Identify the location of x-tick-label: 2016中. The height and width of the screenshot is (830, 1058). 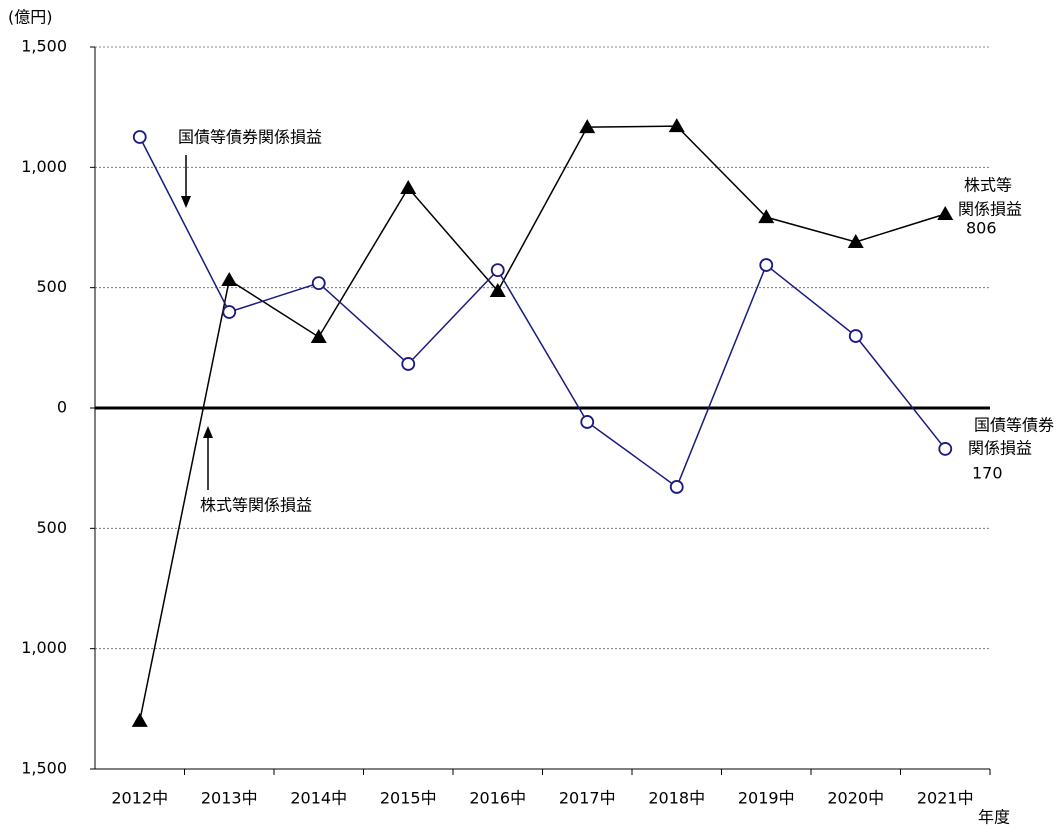
(497, 798).